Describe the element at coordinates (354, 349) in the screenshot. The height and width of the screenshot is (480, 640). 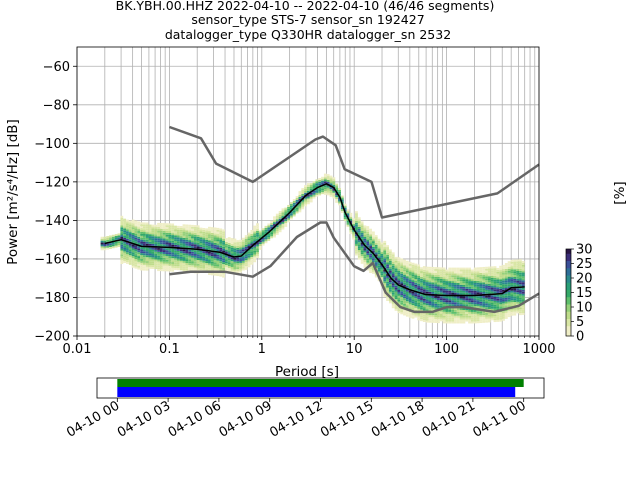
I see `x-tick-label: 10` at that location.